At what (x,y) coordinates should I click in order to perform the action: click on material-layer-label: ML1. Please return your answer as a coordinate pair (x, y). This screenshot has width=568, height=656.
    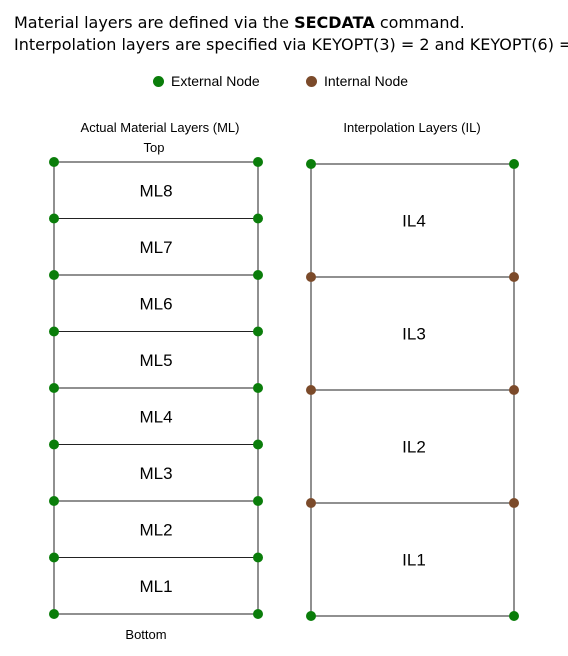
    Looking at the image, I should click on (155, 586).